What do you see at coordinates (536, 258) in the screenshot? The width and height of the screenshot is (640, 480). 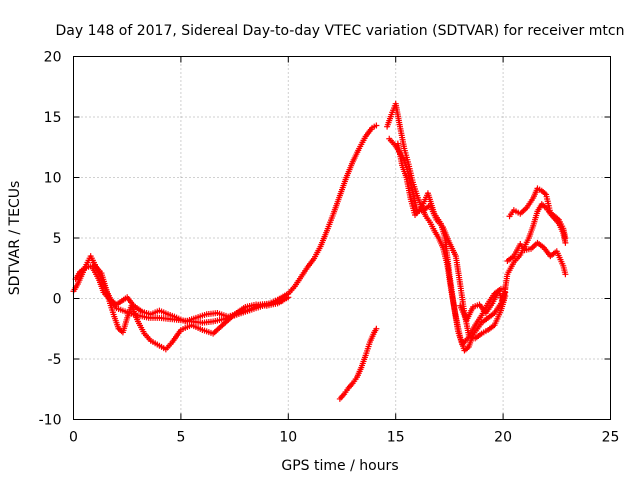 I see `series-evening-lower` at bounding box center [536, 258].